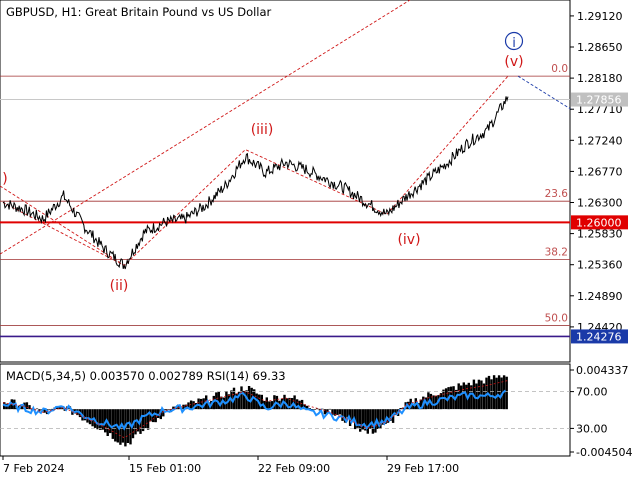 This screenshot has height=480, width=640. What do you see at coordinates (600, 265) in the screenshot?
I see `y-tick-label: 1.25360` at bounding box center [600, 265].